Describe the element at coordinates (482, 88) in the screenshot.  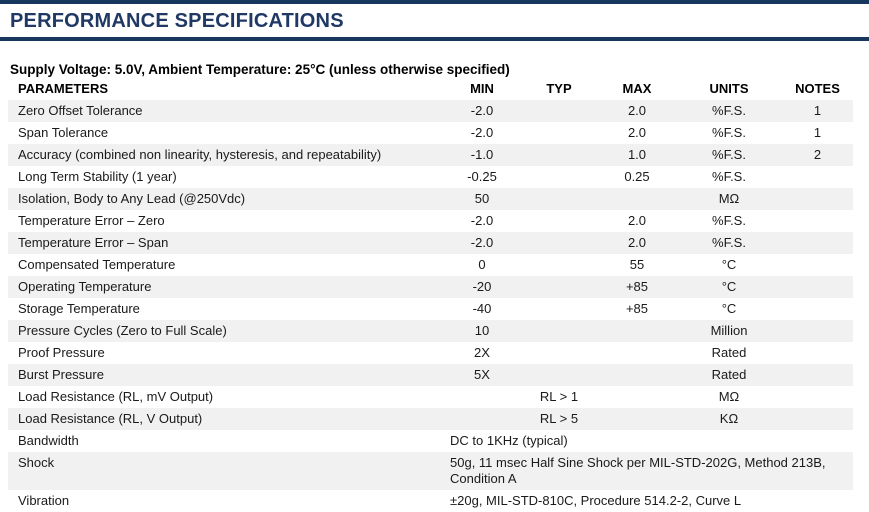
I see `header-min: MIN` at that location.